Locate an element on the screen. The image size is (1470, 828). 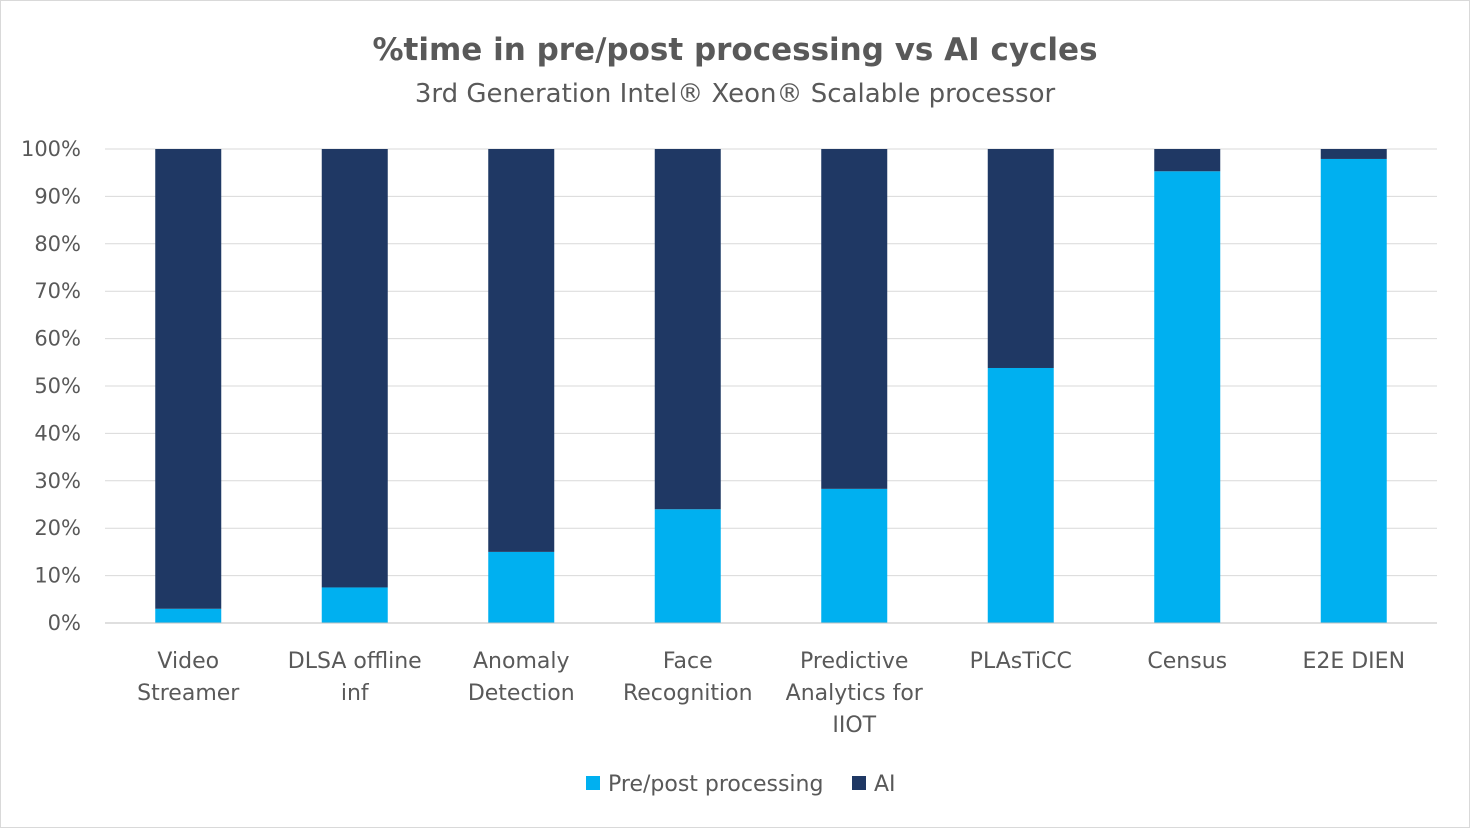
x-tick-label: Streamer is located at coordinates (188, 693).